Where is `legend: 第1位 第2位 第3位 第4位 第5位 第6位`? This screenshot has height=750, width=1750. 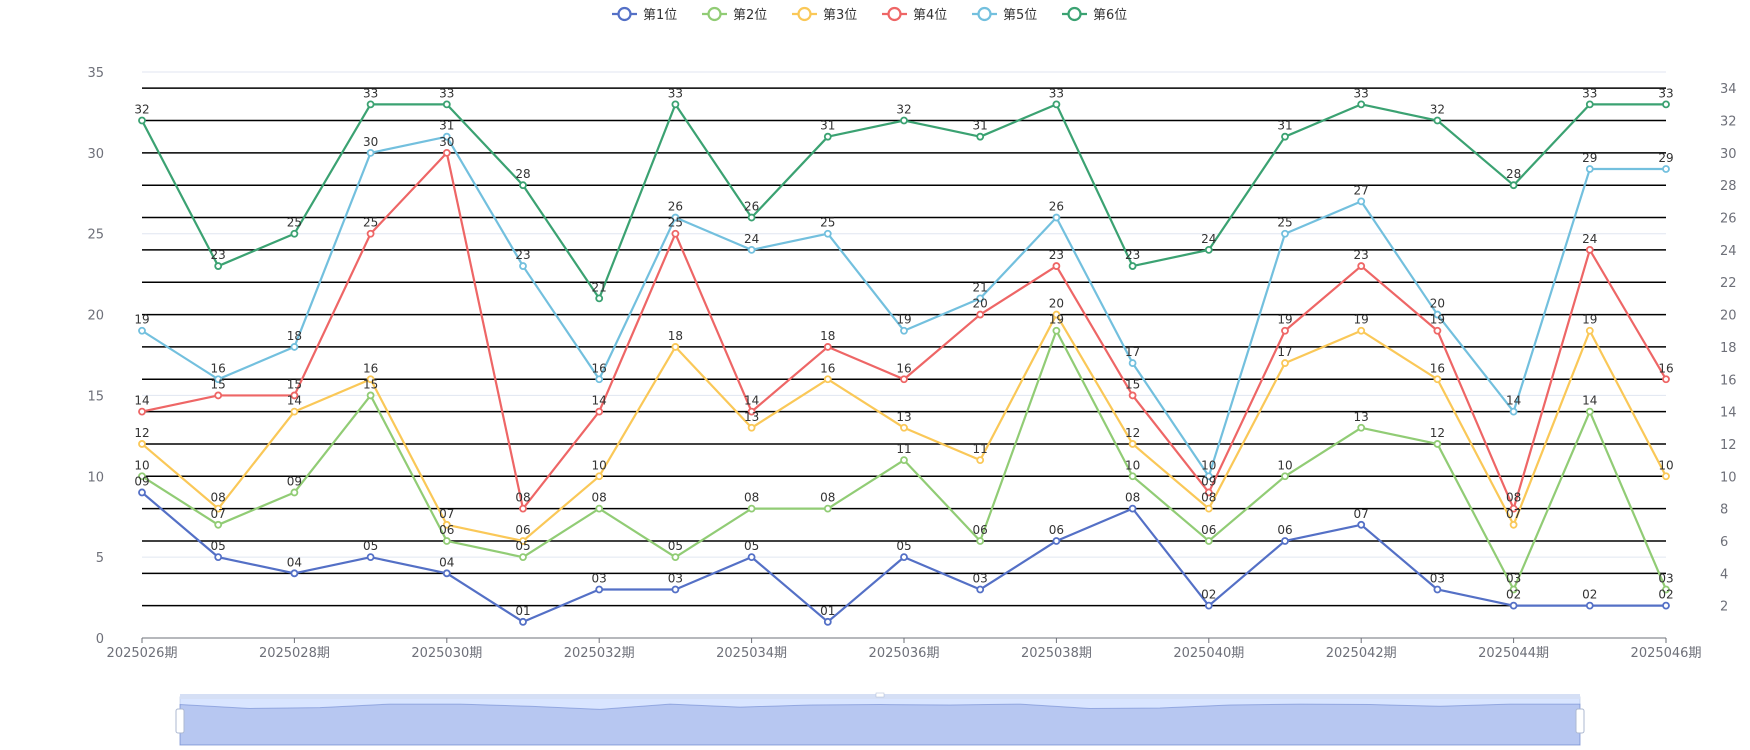
legend: 第1位 第2位 第3位 第4位 第5位 第6位 is located at coordinates (869, 14).